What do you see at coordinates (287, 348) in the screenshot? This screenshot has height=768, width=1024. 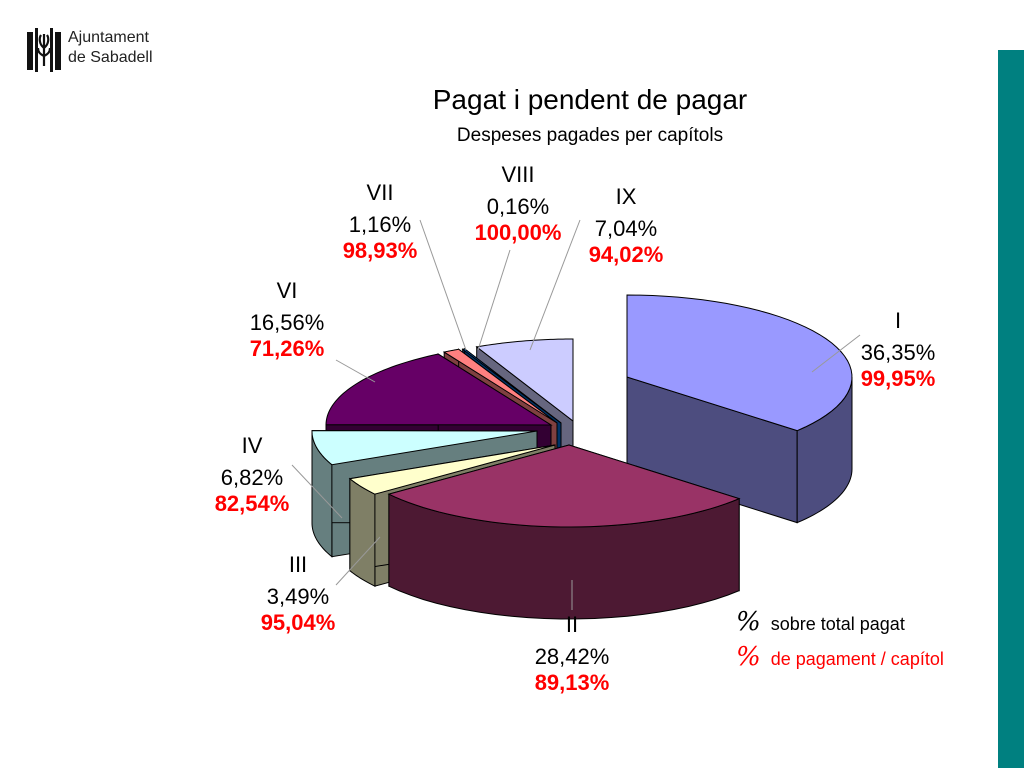 I see `slice-rate-vi: 71,26%` at bounding box center [287, 348].